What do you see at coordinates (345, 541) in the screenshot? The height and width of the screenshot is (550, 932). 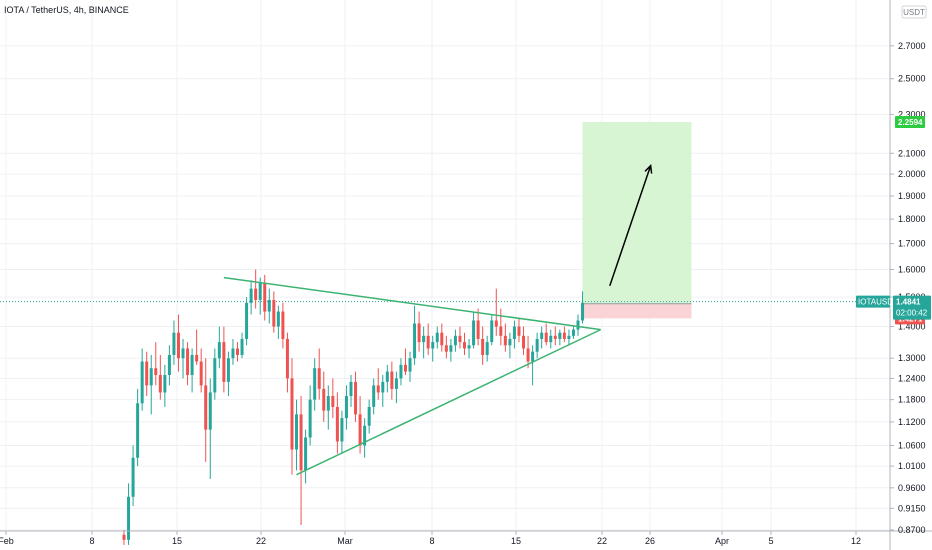 I see `time-tick-label: Mar` at bounding box center [345, 541].